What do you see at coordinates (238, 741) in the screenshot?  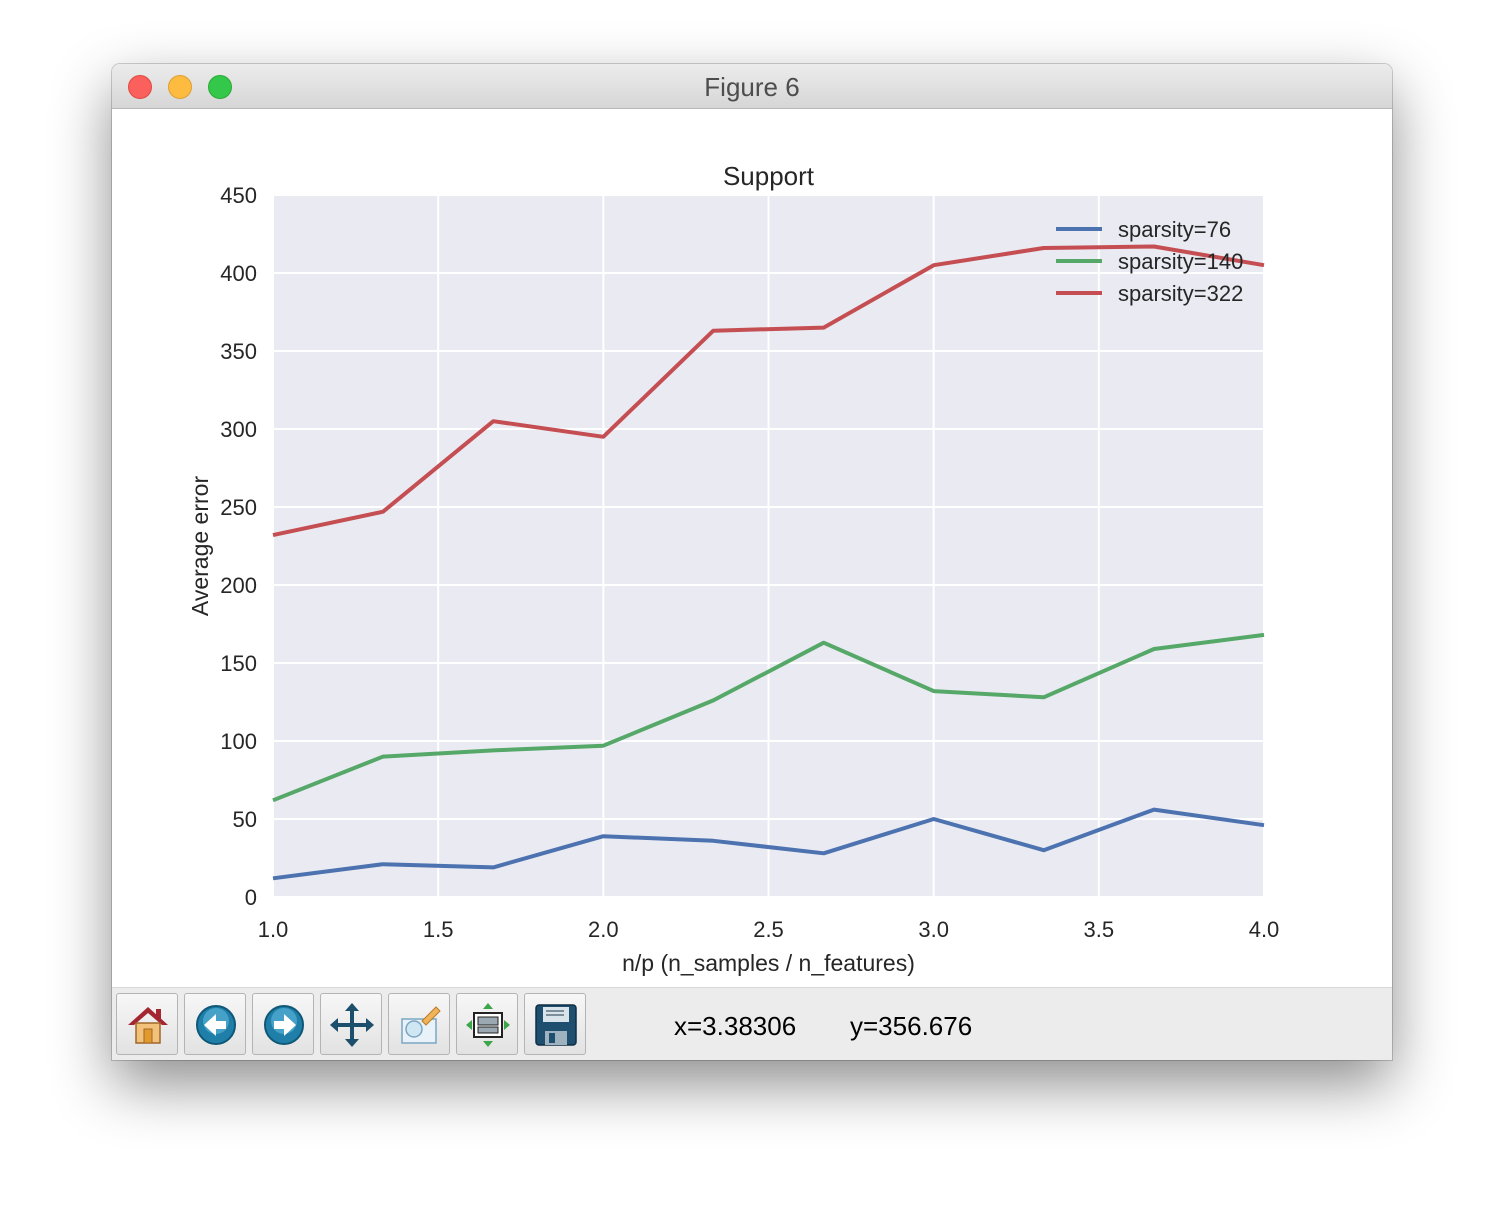 I see `y-tick-label: 100` at bounding box center [238, 741].